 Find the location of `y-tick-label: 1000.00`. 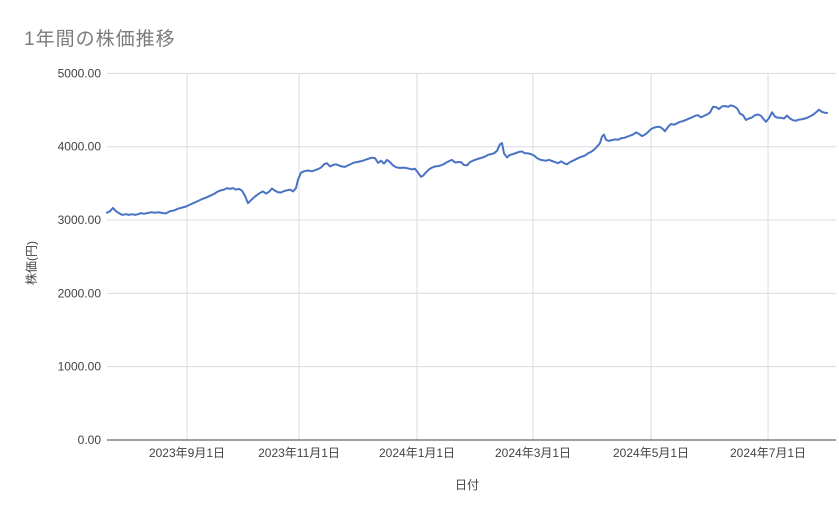

y-tick-label: 1000.00 is located at coordinates (80, 367).